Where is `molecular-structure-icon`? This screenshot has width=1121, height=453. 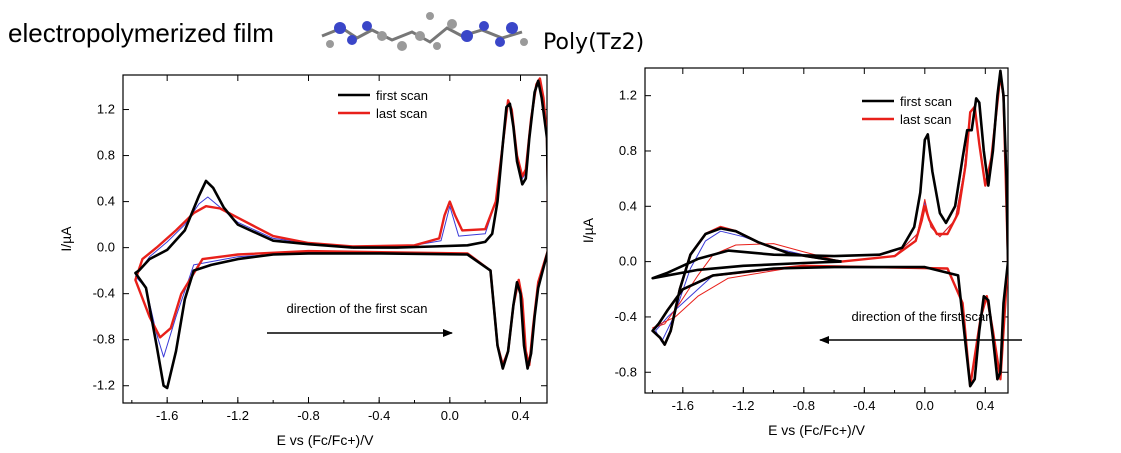
molecular-structure-icon is located at coordinates (424, 31).